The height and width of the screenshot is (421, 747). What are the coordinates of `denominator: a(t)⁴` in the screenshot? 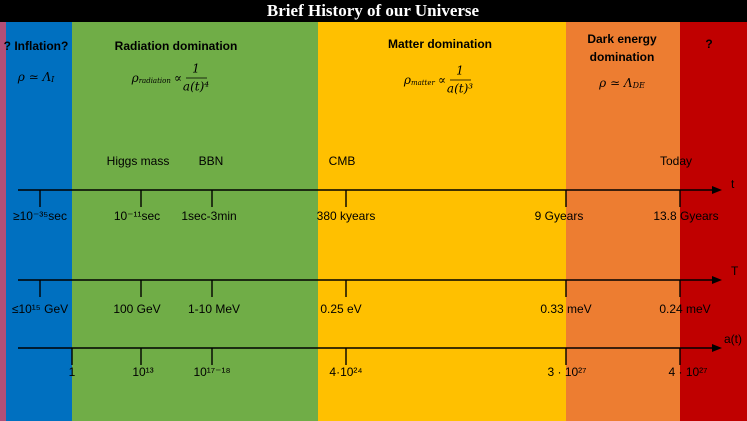 It's located at (196, 87).